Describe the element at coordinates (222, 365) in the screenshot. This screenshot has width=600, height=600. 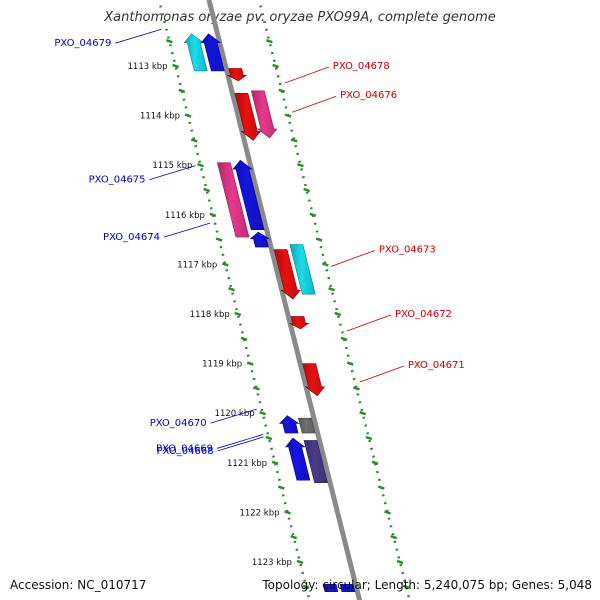
I see `kbp-label: 1119 kbp` at that location.